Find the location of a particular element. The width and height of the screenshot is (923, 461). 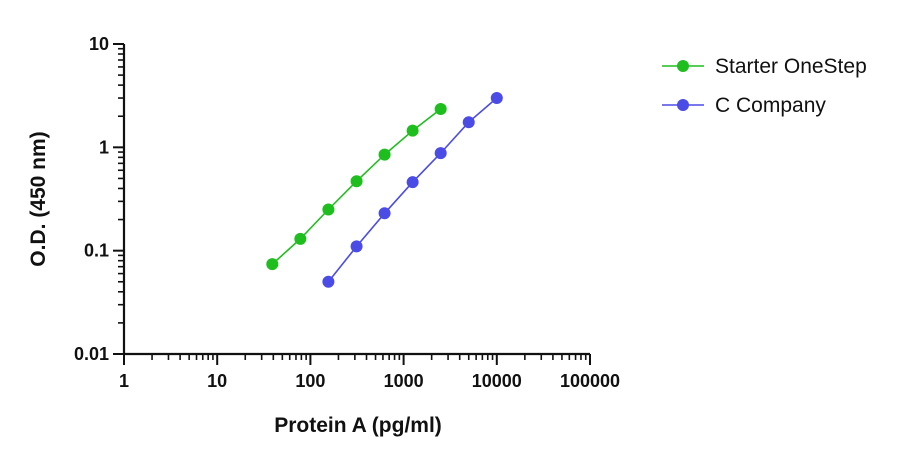

x-axis-title: Protein A (pg/ml) is located at coordinates (358, 425).